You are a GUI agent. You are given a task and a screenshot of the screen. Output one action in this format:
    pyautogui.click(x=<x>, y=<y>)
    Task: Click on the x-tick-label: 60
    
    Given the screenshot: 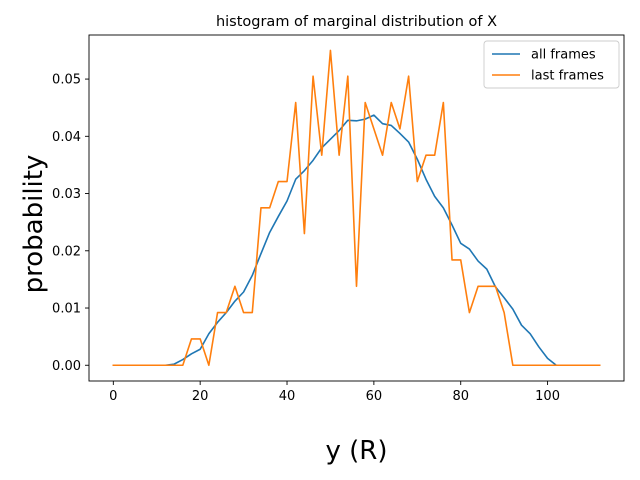 What is the action you would take?
    pyautogui.click(x=374, y=396)
    